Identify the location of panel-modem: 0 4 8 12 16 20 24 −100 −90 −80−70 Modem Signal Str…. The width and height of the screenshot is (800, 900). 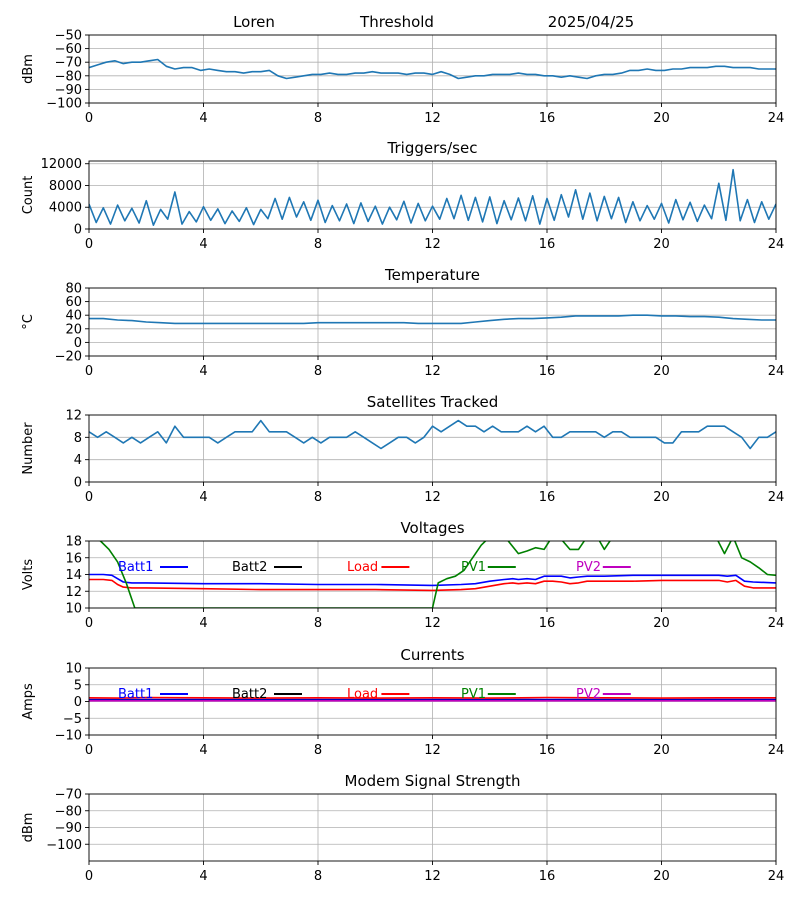
(402, 828).